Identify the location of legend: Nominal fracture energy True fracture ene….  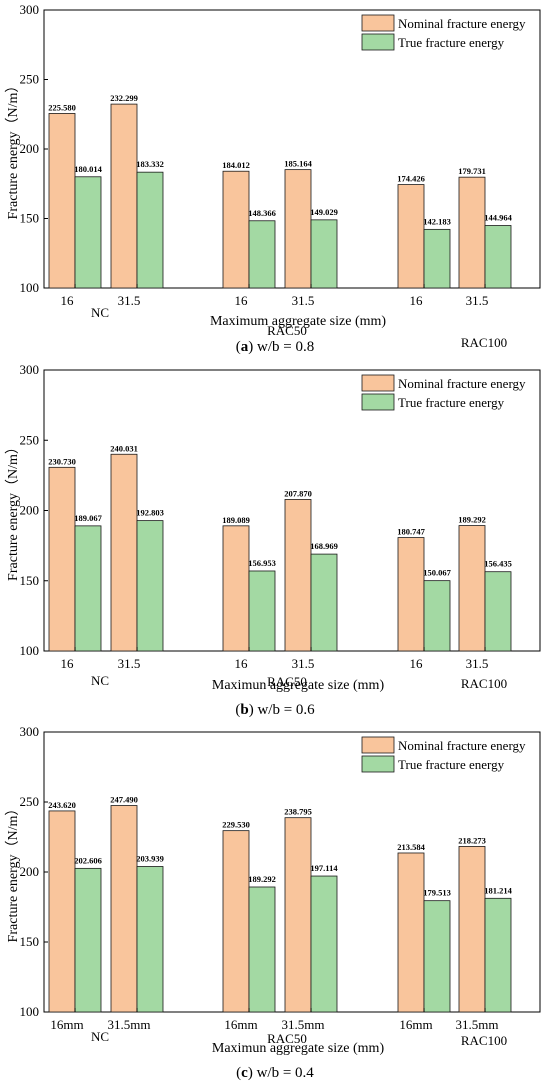
(443, 754).